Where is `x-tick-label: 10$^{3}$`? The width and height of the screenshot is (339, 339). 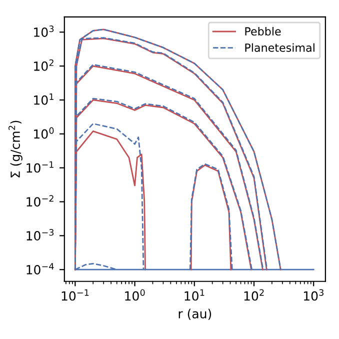
x-tick-label: 10$^{3}$ is located at coordinates (314, 295).